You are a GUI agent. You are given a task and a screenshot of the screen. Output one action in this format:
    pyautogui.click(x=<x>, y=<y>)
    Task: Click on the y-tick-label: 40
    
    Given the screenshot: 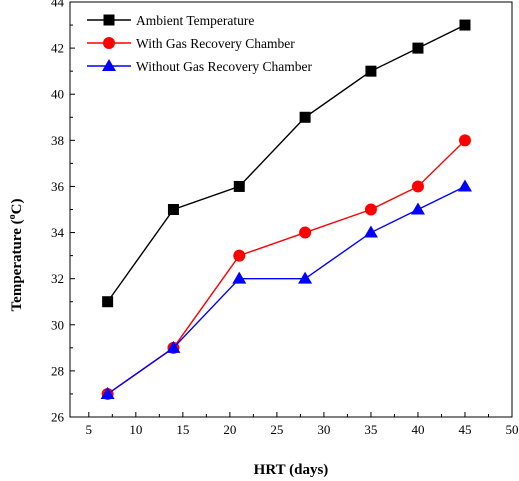 What is the action you would take?
    pyautogui.click(x=57, y=94)
    